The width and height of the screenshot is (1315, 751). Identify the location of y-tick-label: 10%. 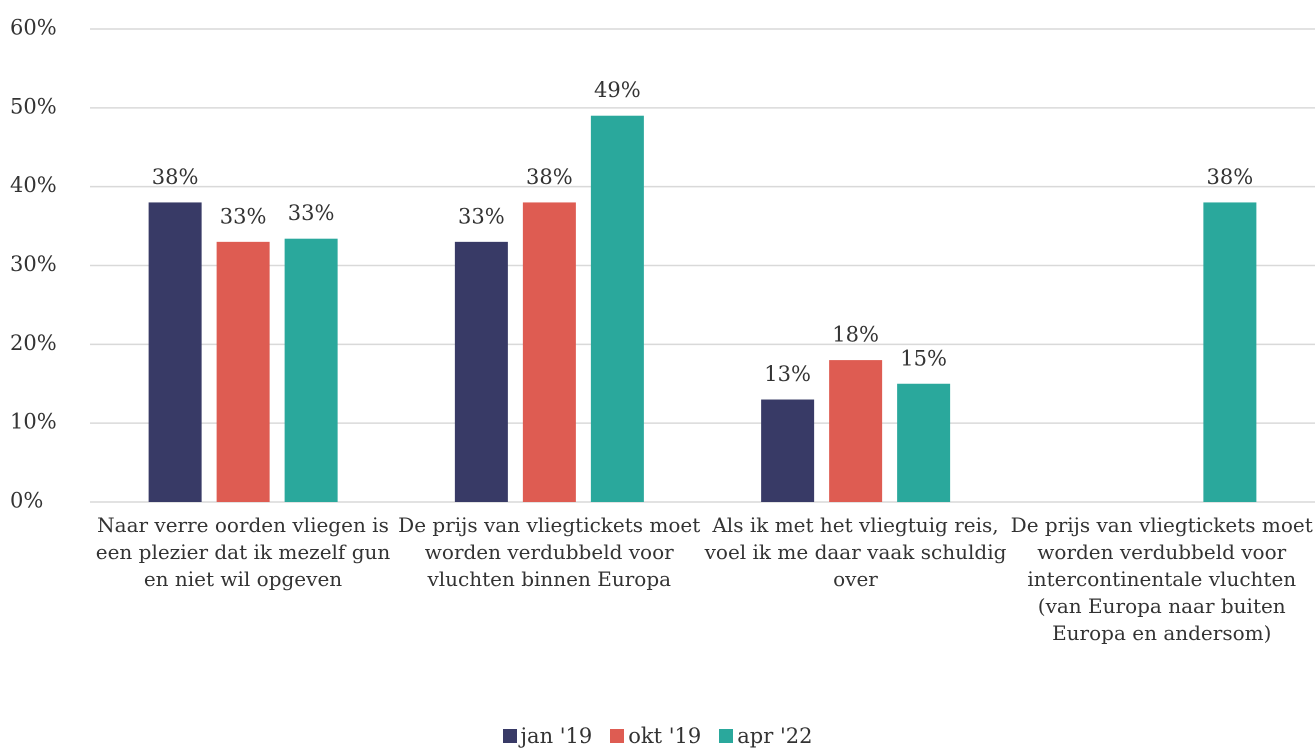
(33, 422).